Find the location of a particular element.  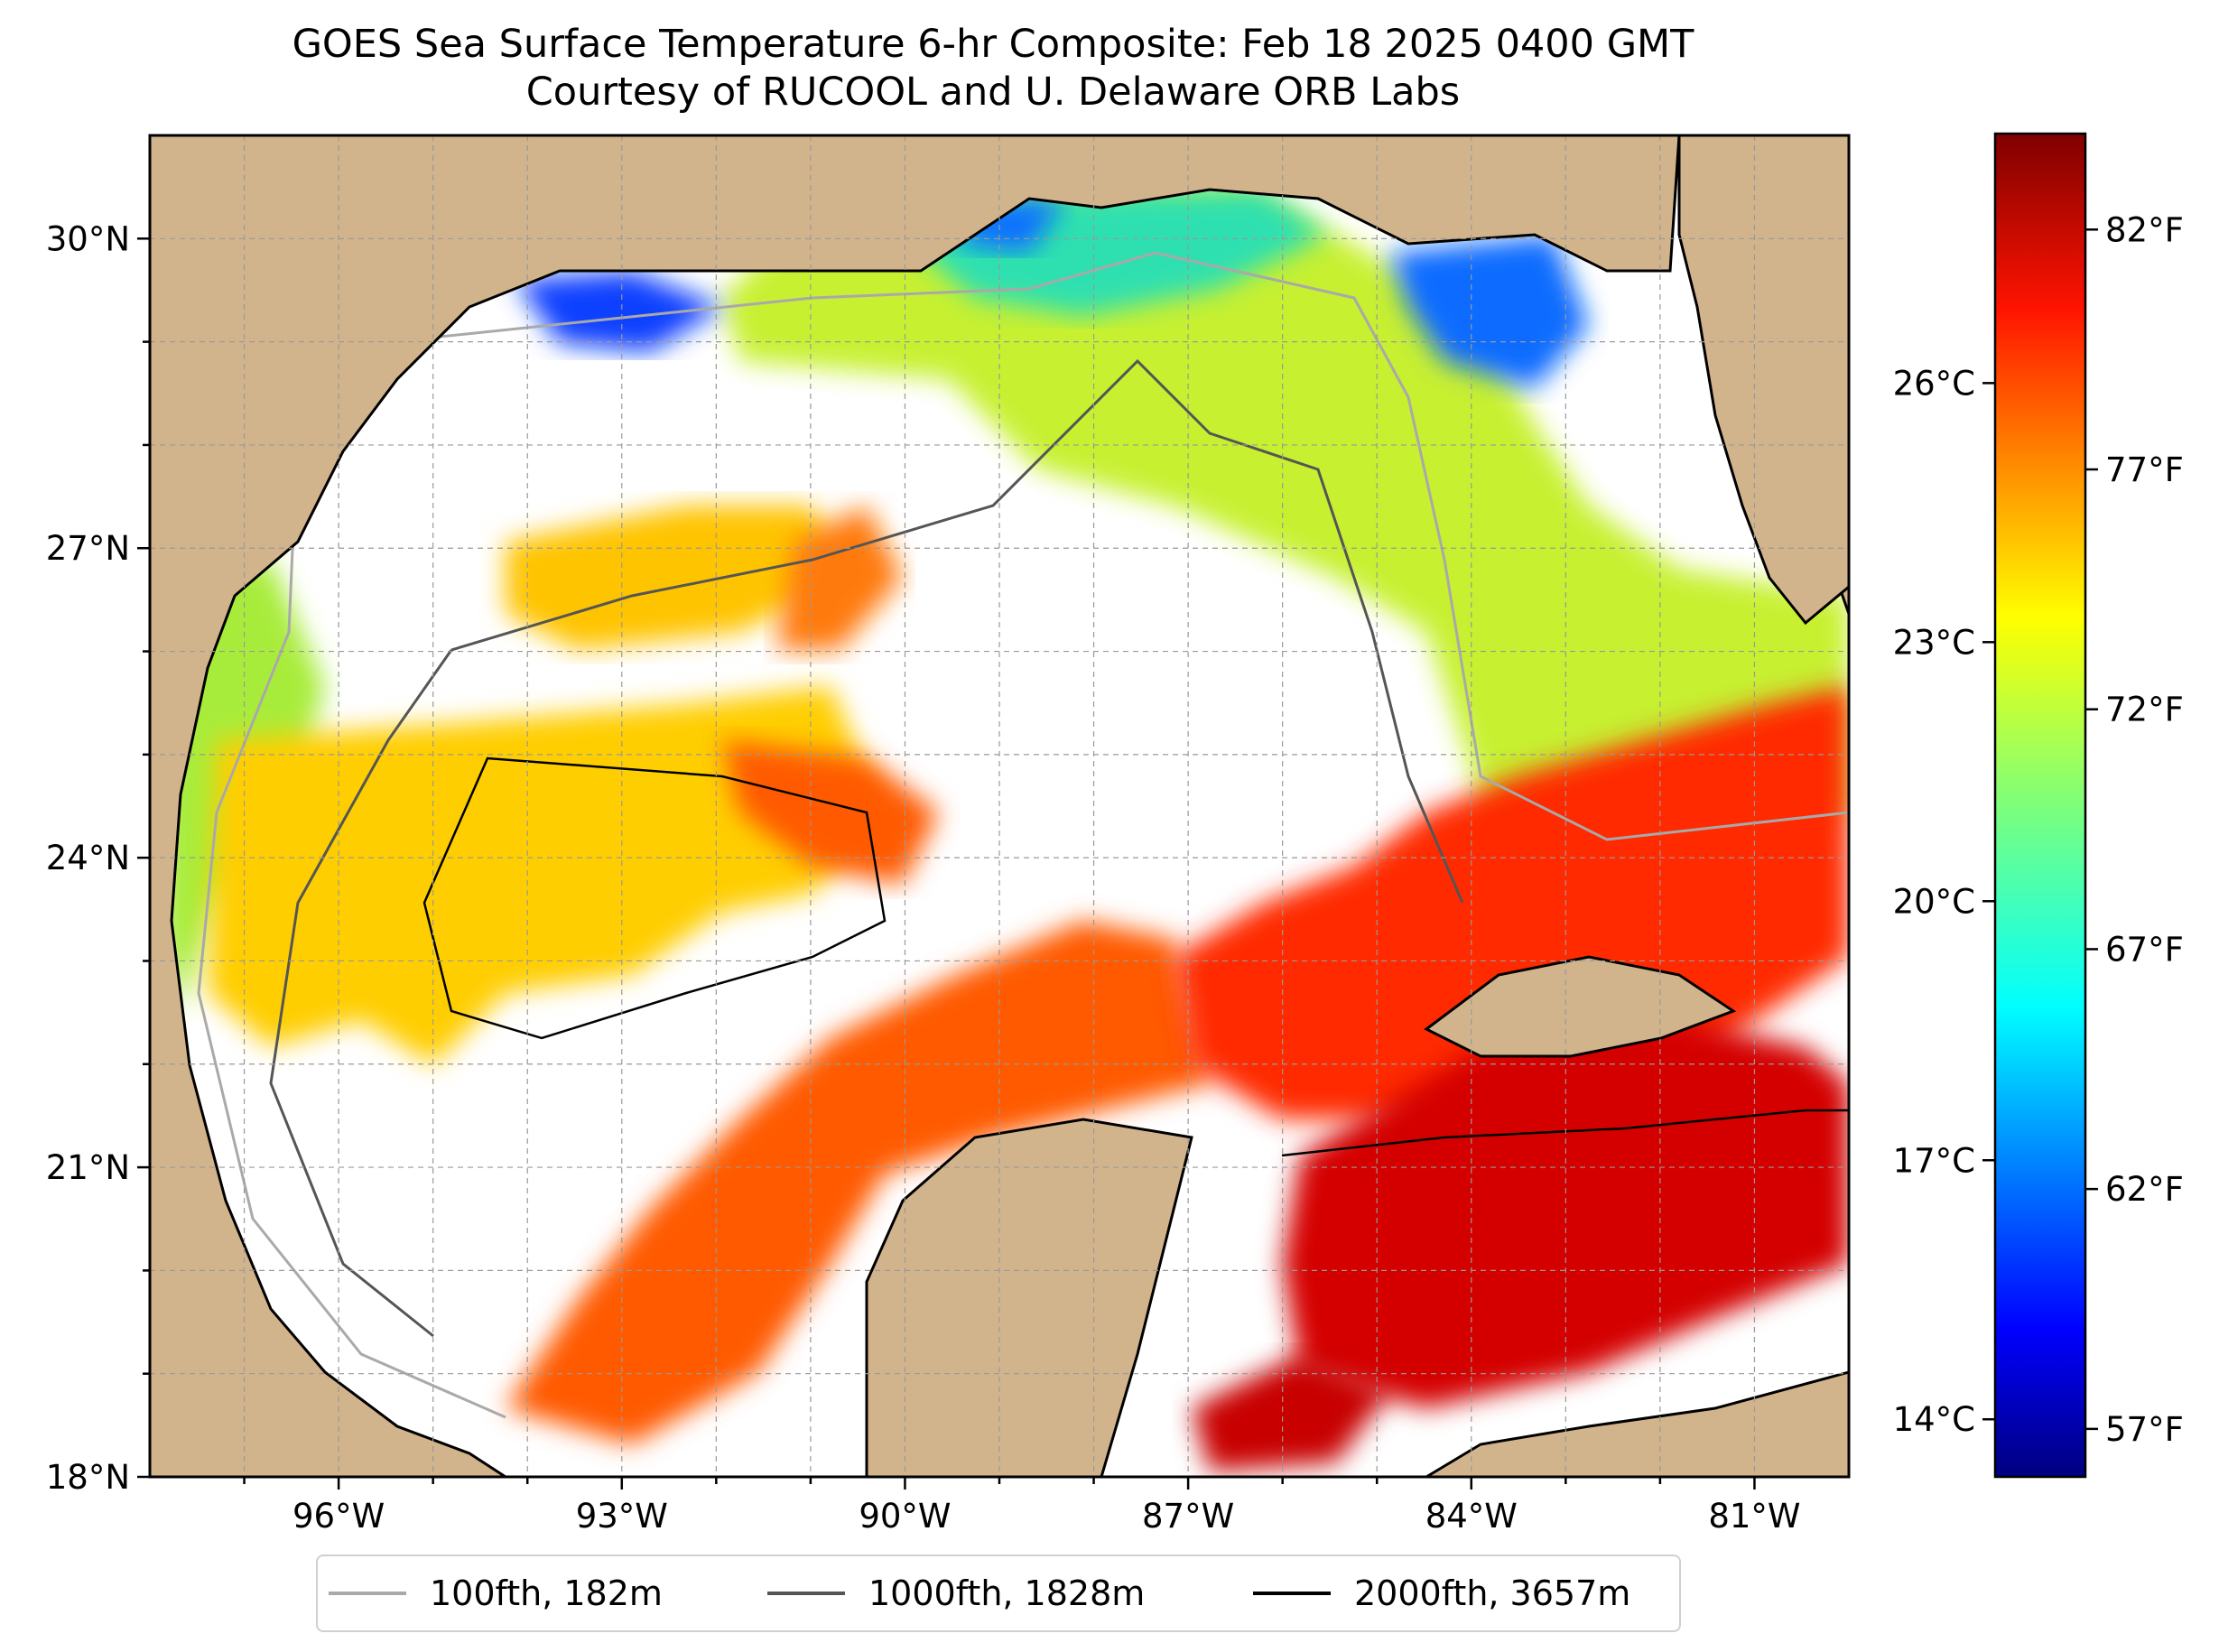

fahrenheit-tick-label: 67°F is located at coordinates (2144, 949).